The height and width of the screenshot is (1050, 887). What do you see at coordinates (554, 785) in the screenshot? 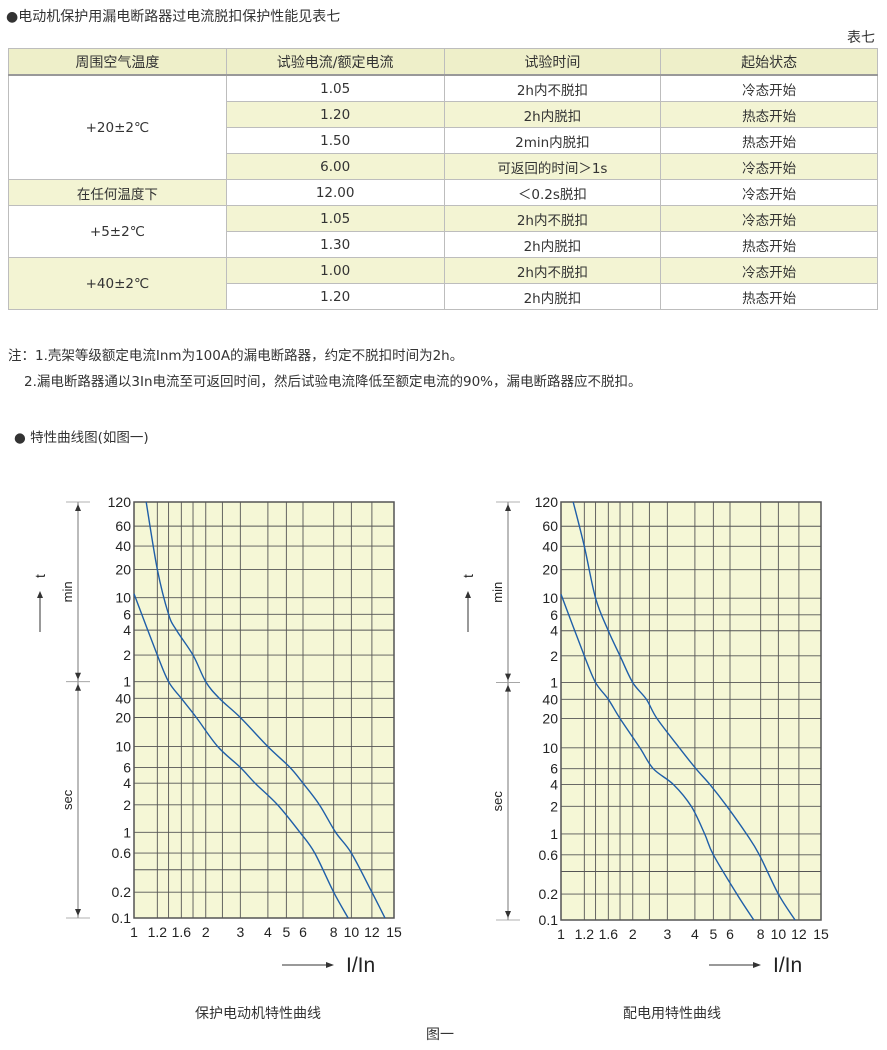
I see `chart-2-y-tick-label-sec: 4` at bounding box center [554, 785].